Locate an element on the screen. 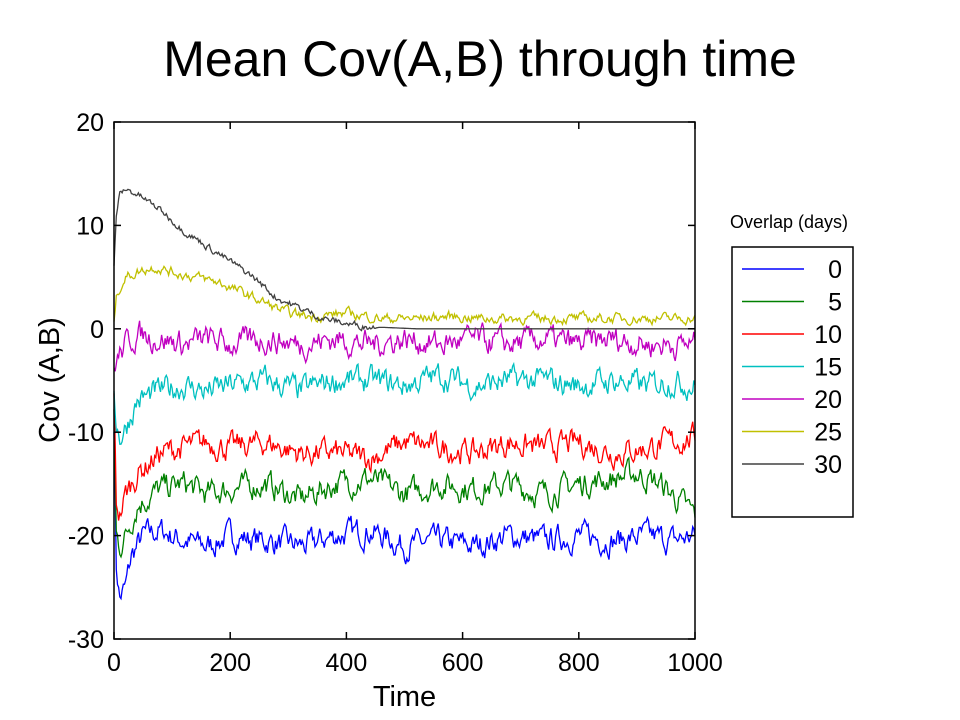 The height and width of the screenshot is (720, 960). legend-label-30: 30 is located at coordinates (828, 465).